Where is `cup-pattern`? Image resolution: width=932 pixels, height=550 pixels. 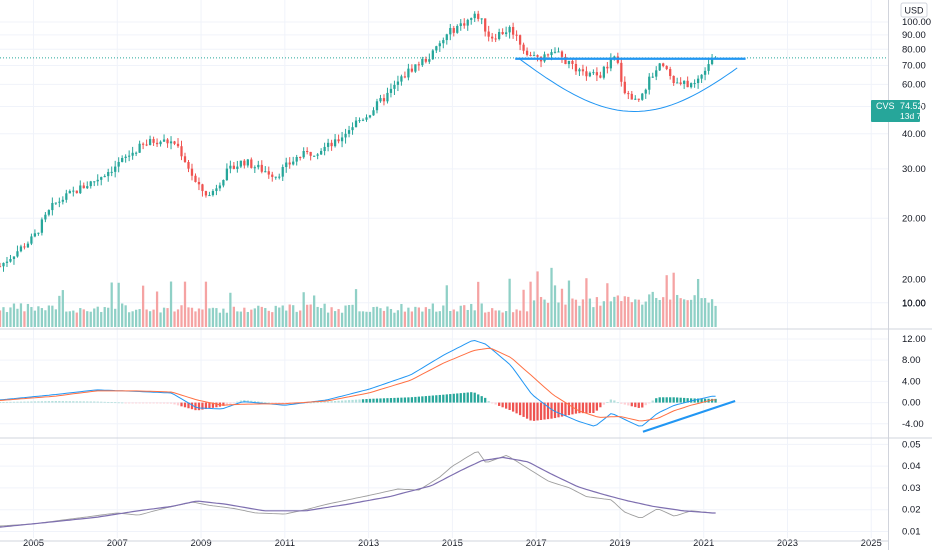 cup-pattern is located at coordinates (630, 85).